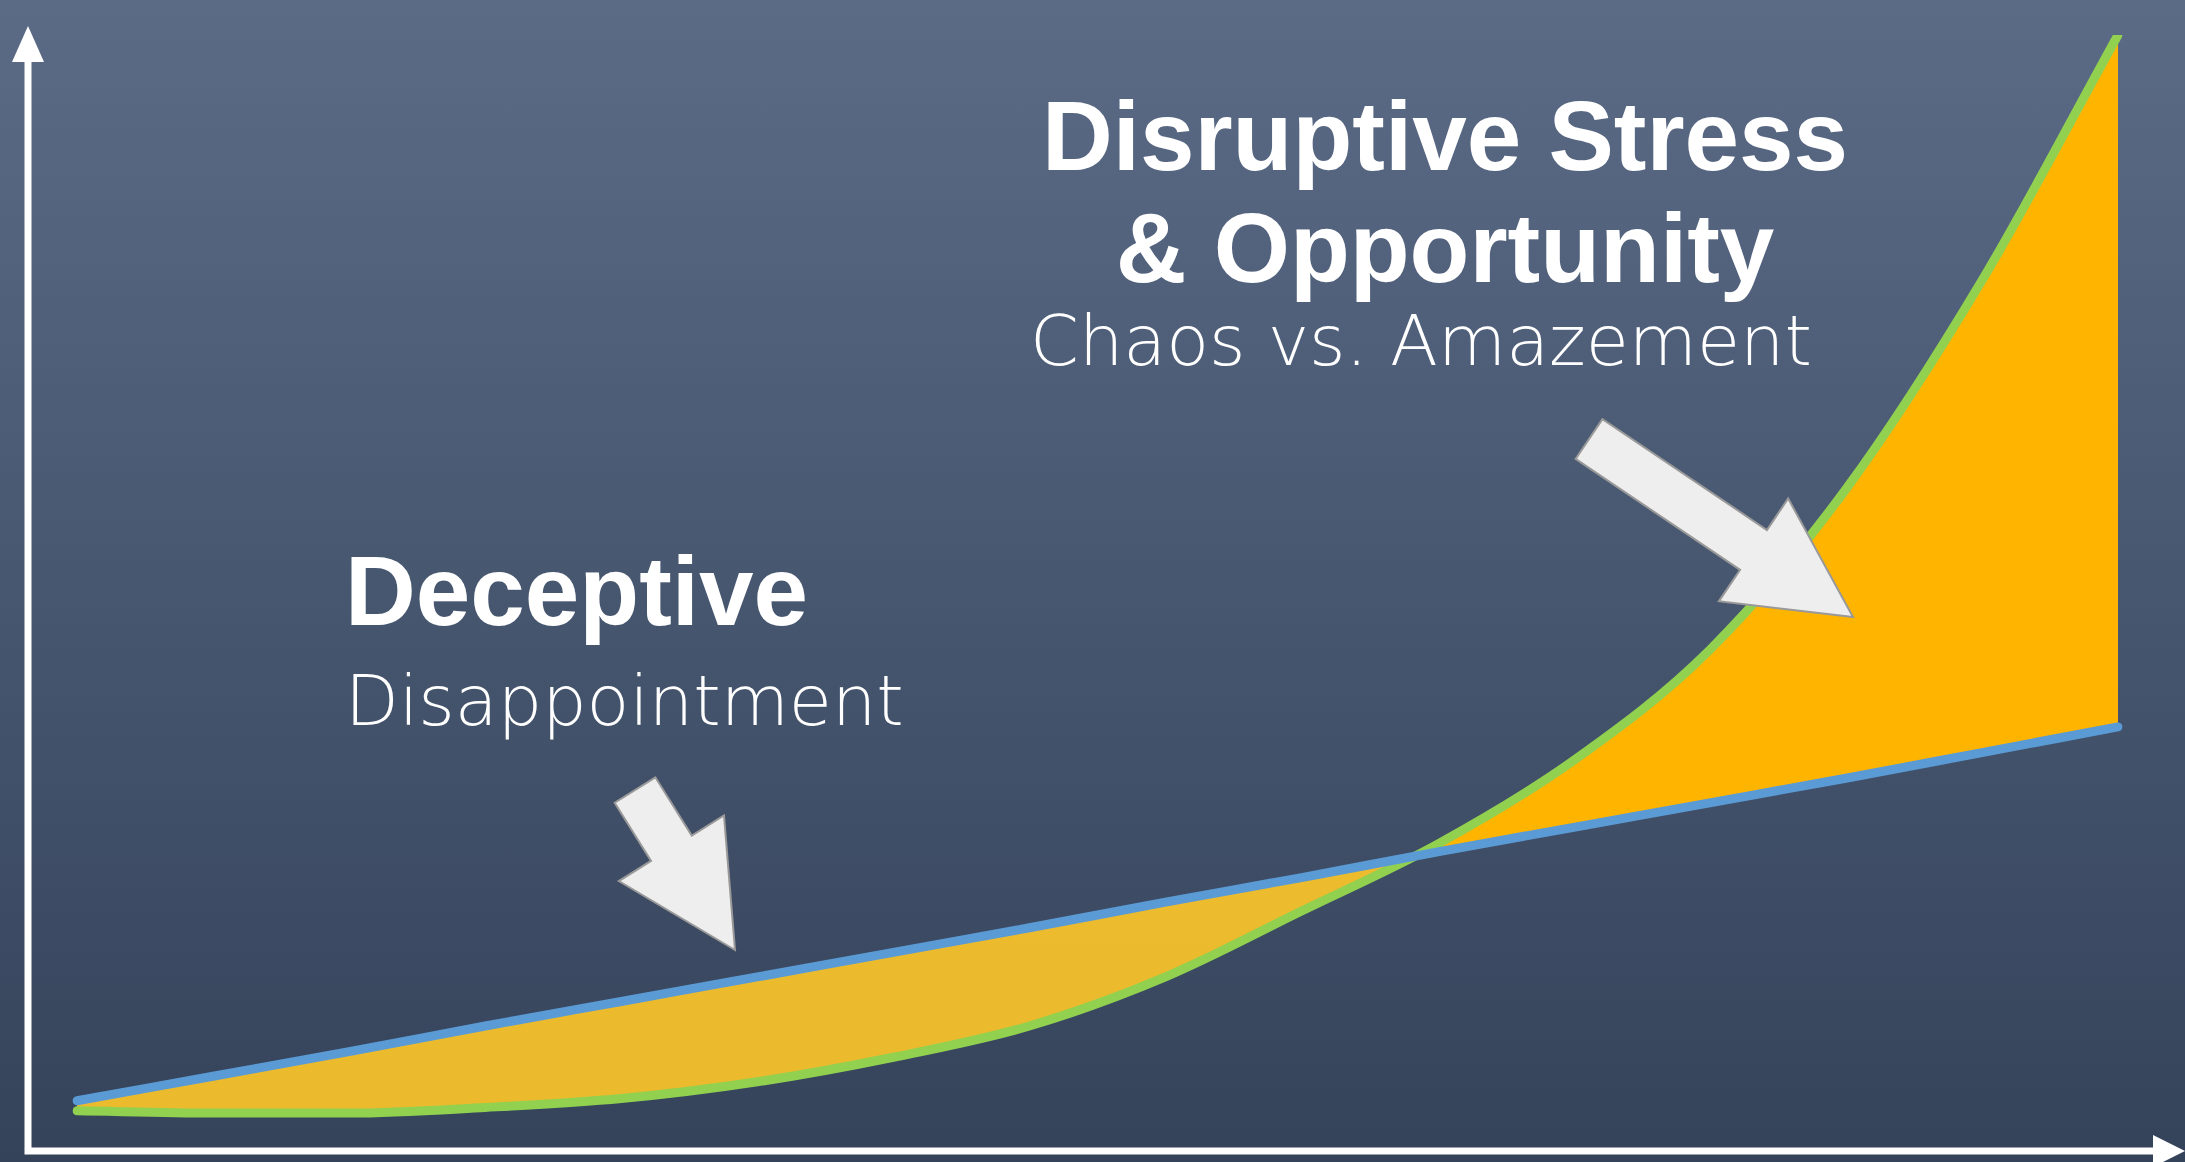  What do you see at coordinates (624, 701) in the screenshot?
I see `annotation: Disappointment` at bounding box center [624, 701].